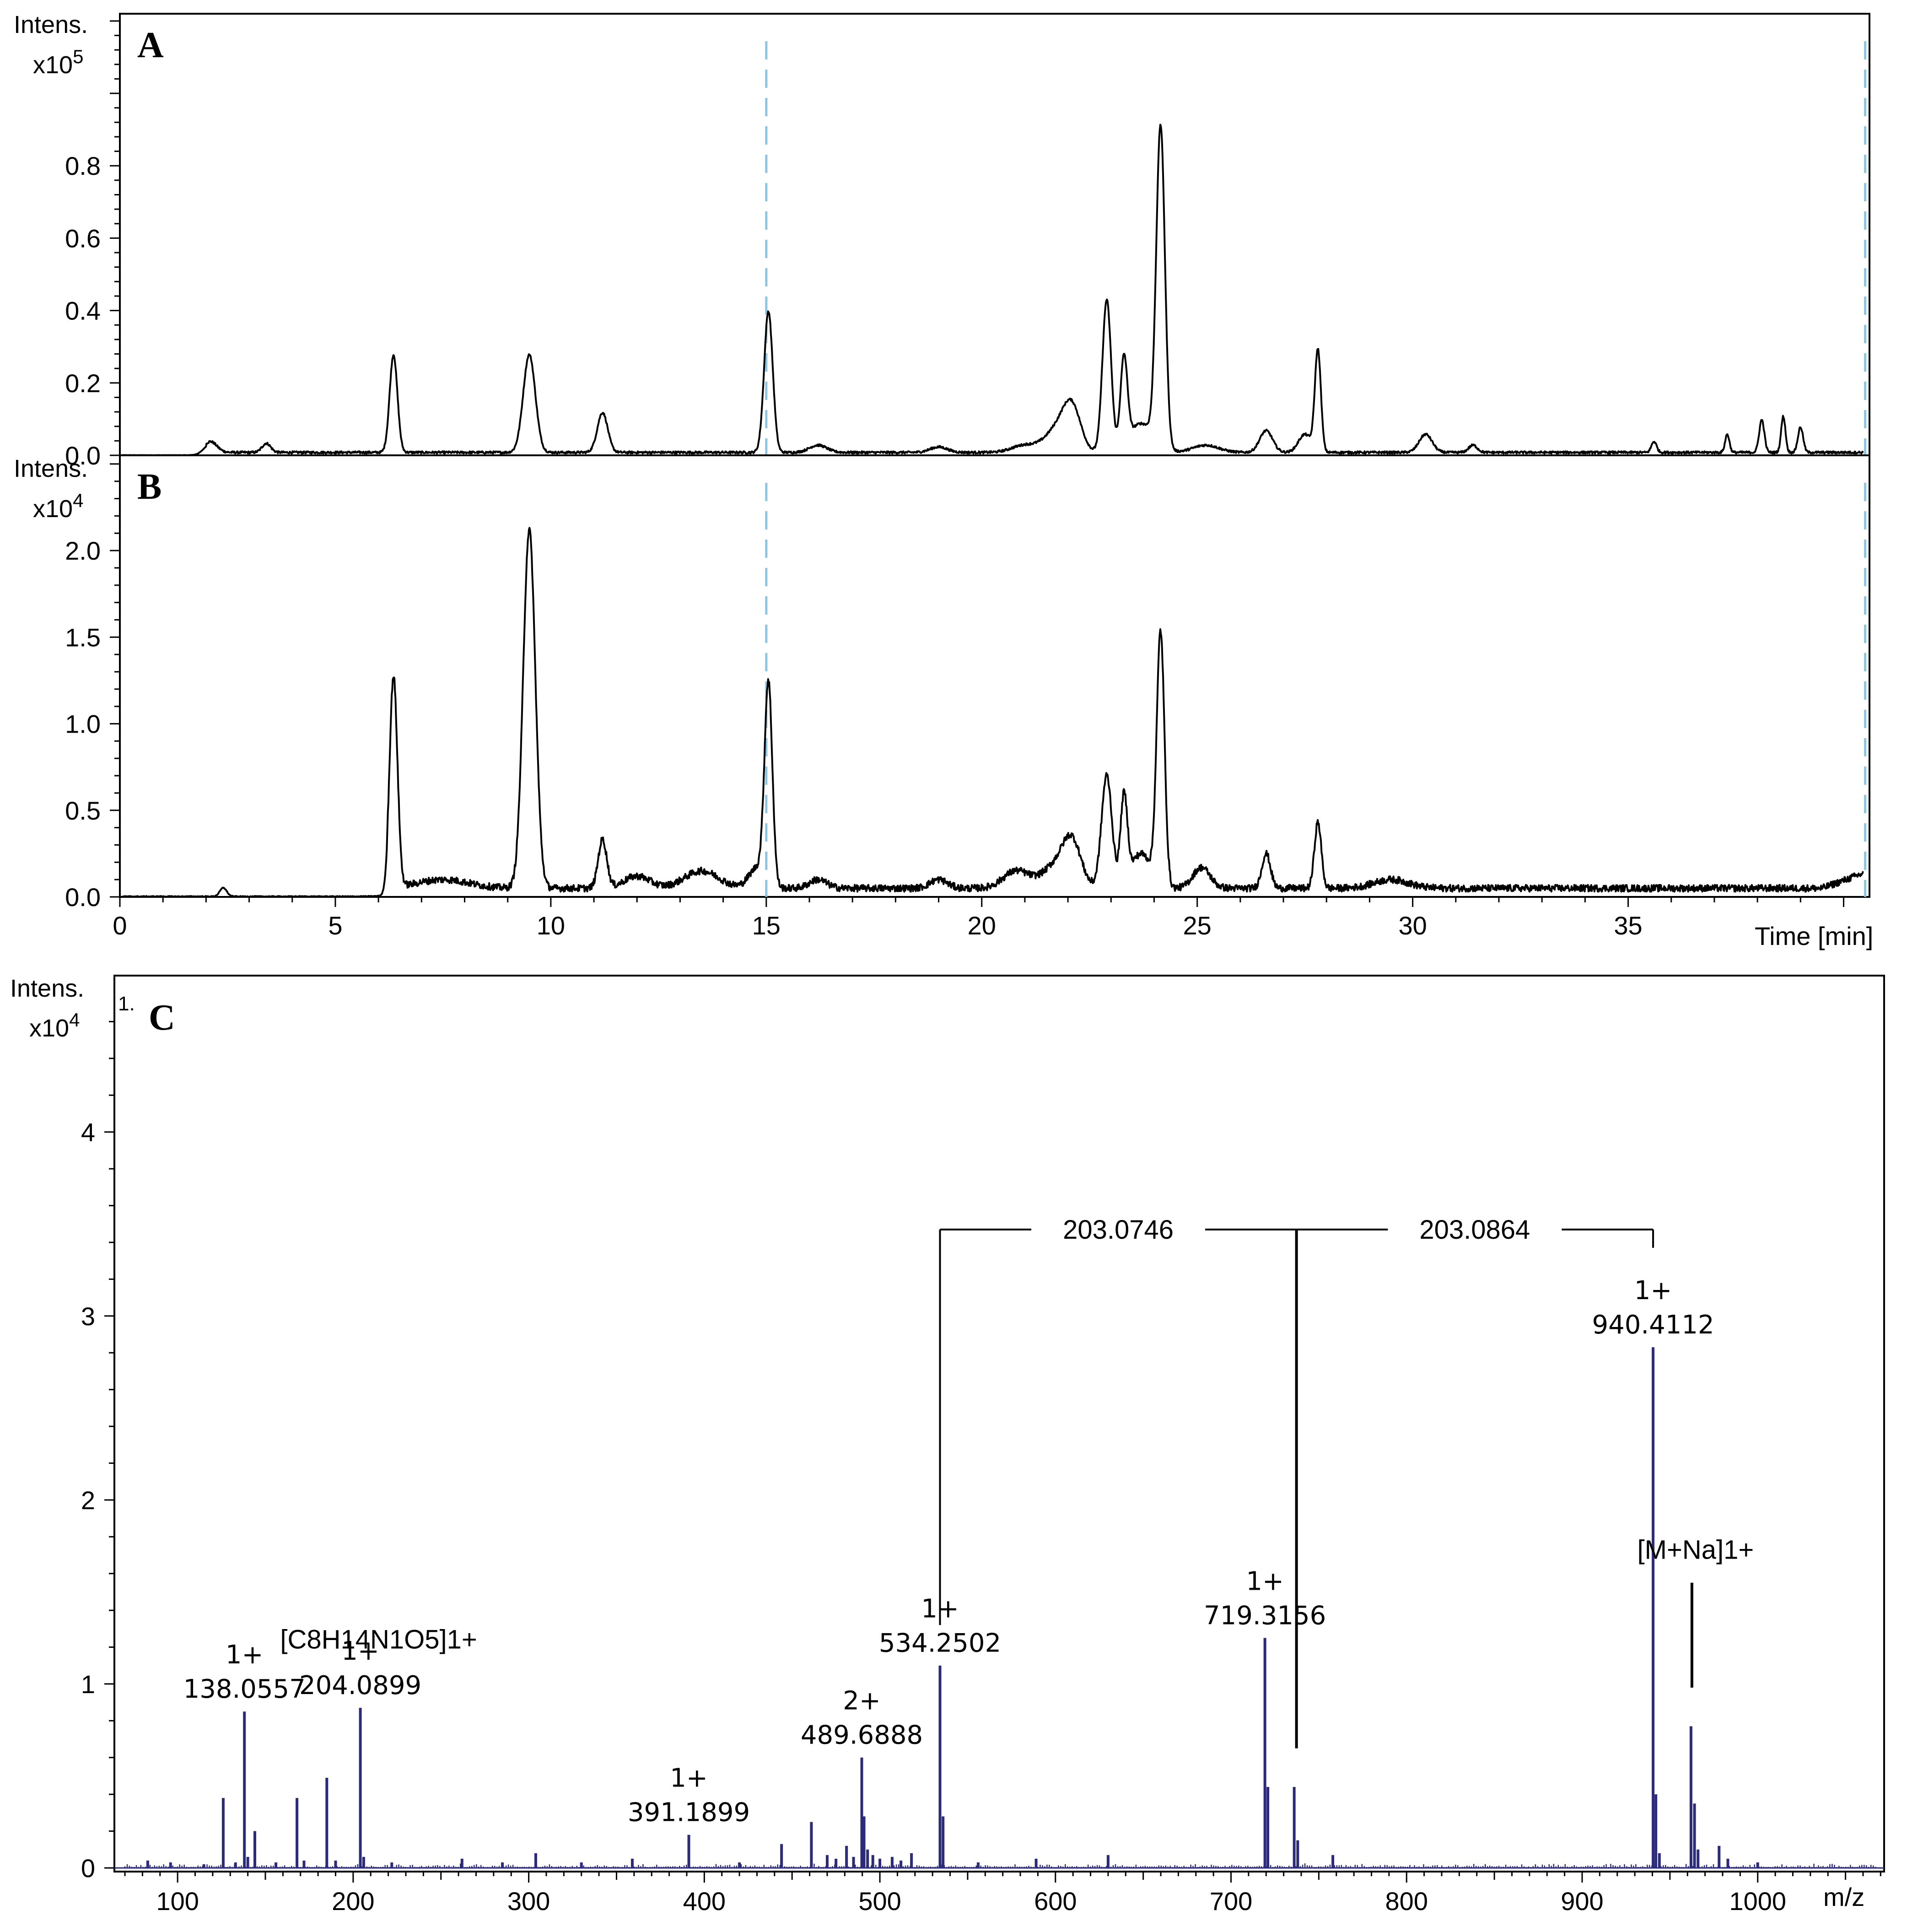 The width and height of the screenshot is (1907, 1932). I want to click on x-tick-label: 1000, so click(1757, 1902).